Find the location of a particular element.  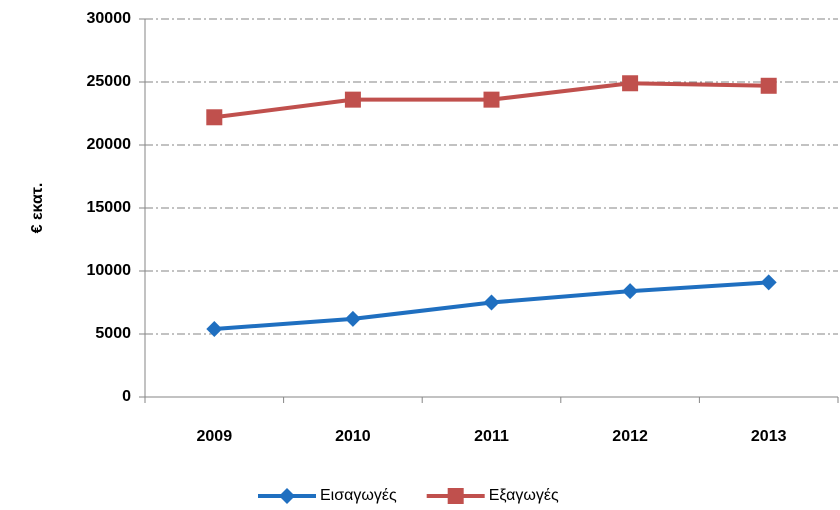

x-tick-label: 2012 is located at coordinates (630, 436).